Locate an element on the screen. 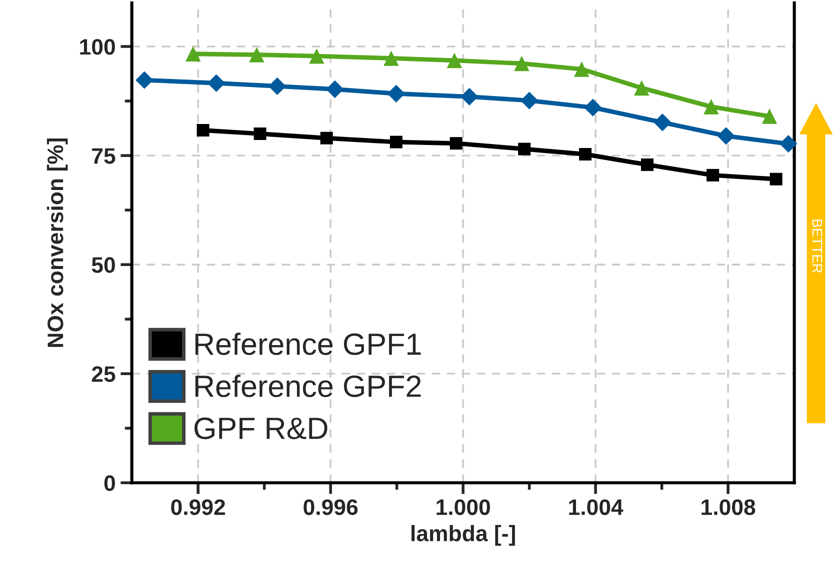 The width and height of the screenshot is (837, 572). y-tick-label: 0 is located at coordinates (109, 483).